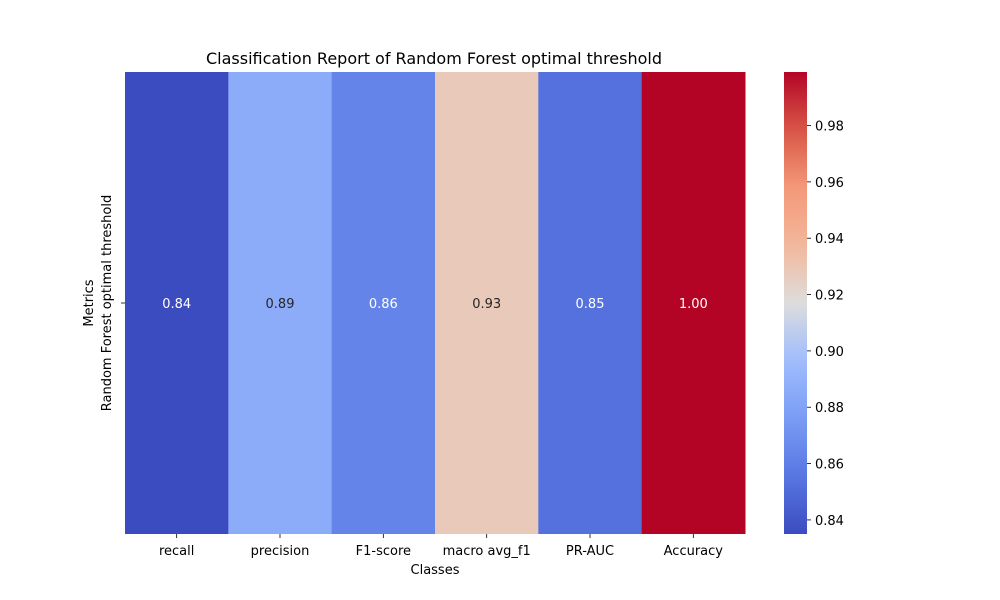  I want to click on heatmap-cell-labels: 0.84 0.89 0.86 0.93 0.85 1.00, so click(435, 304).